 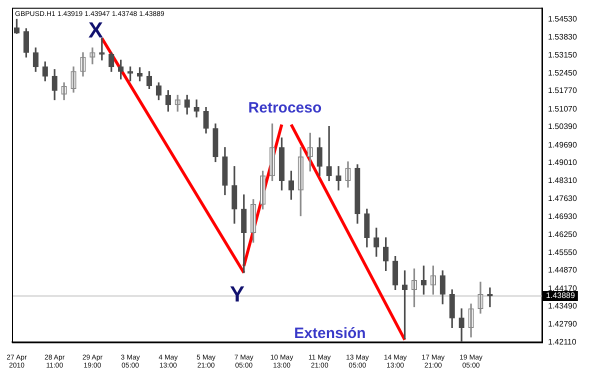 What do you see at coordinates (563, 234) in the screenshot?
I see `y-tick-label: 1.46250` at bounding box center [563, 234].